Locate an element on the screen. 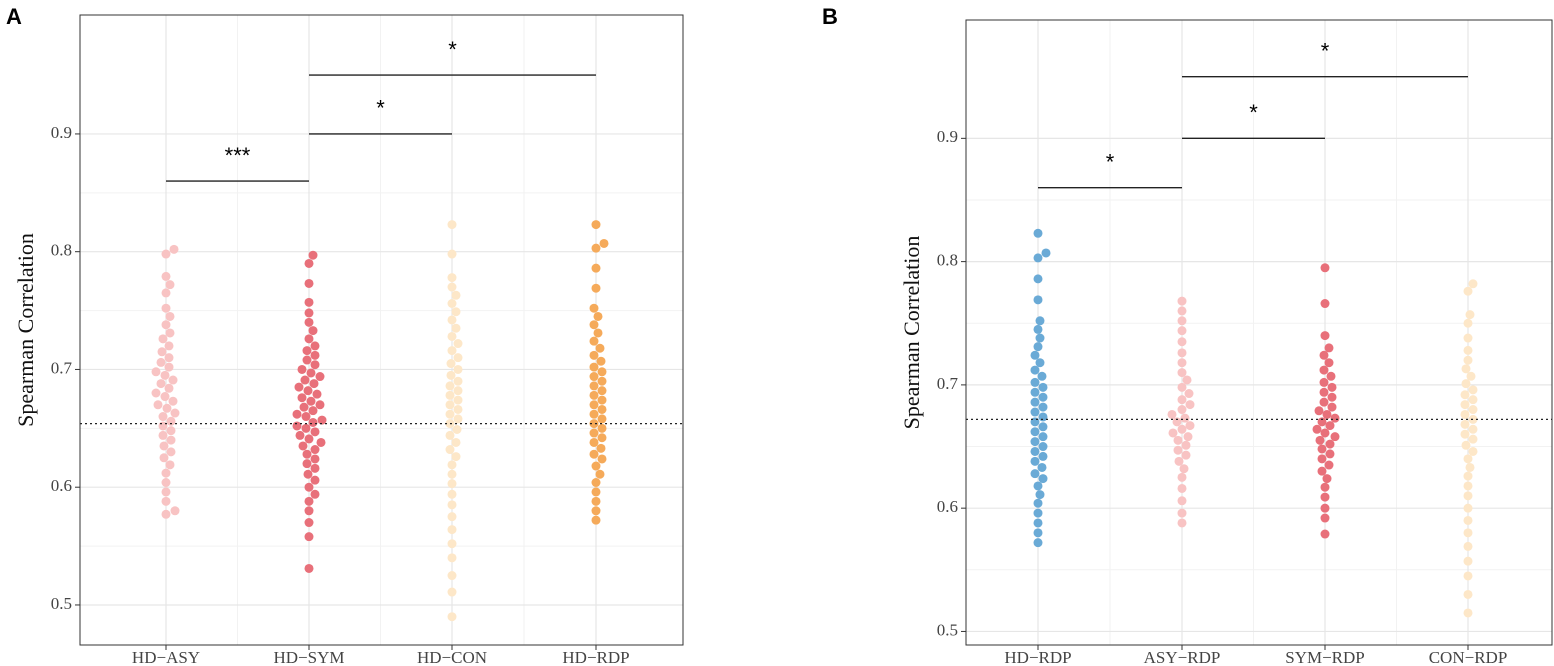 The image size is (1554, 666). x-tick-label: HD−ASY is located at coordinates (166, 657).